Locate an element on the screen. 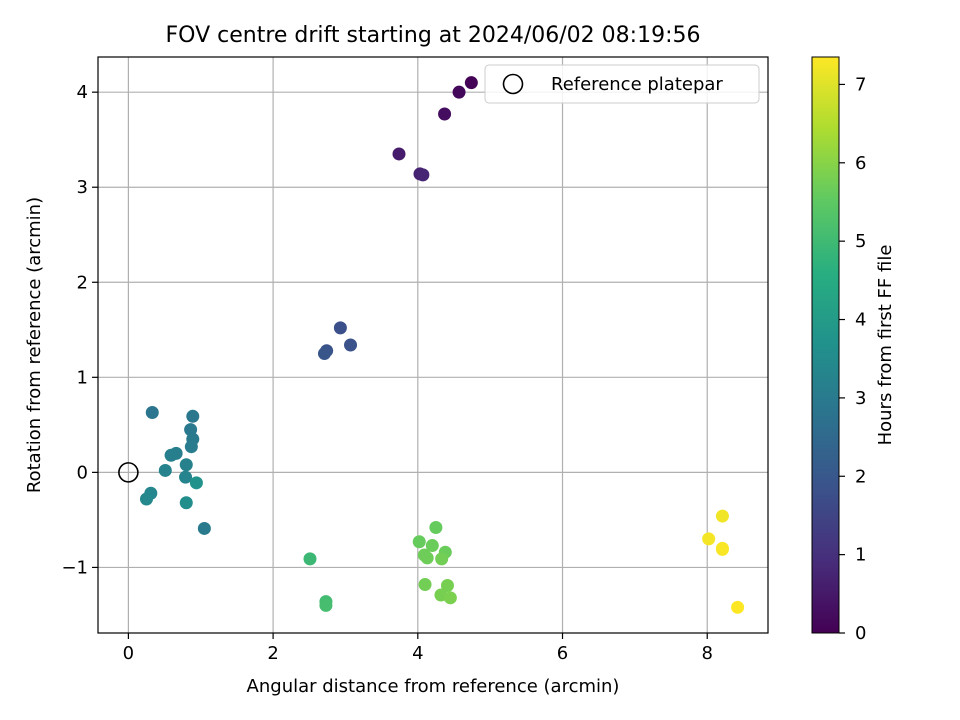  colorbar-tick-label: 7 is located at coordinates (860, 84).